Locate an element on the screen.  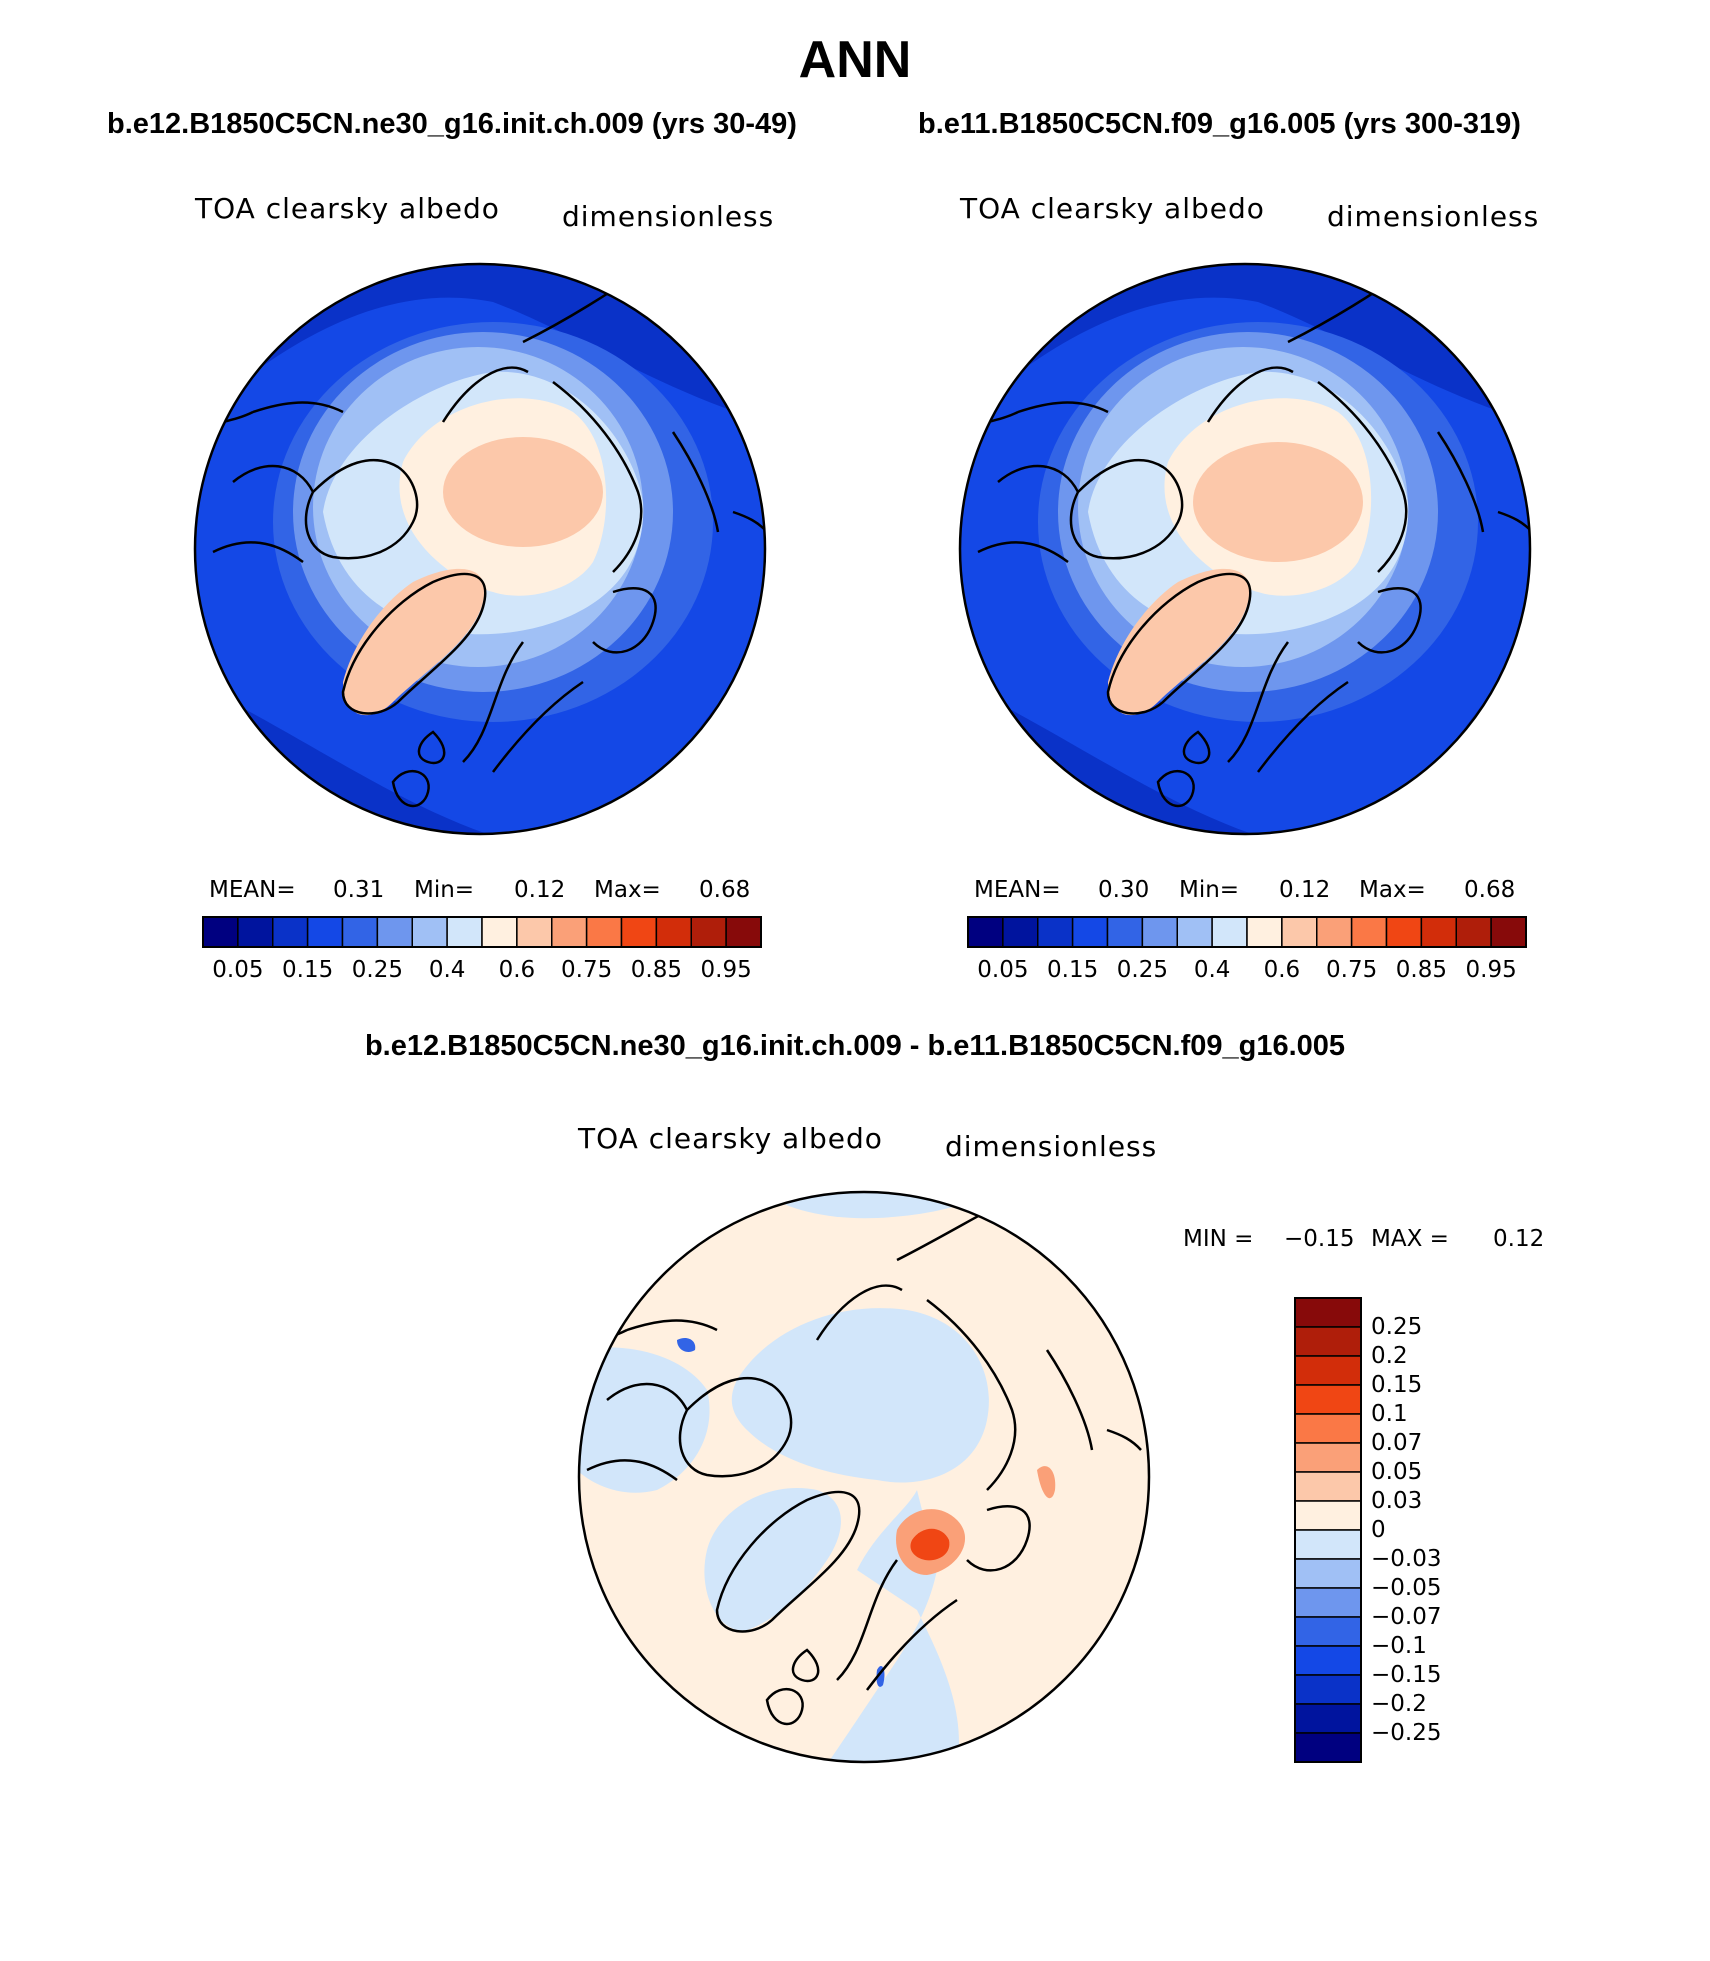
max-label-1: Max= is located at coordinates (627, 890).